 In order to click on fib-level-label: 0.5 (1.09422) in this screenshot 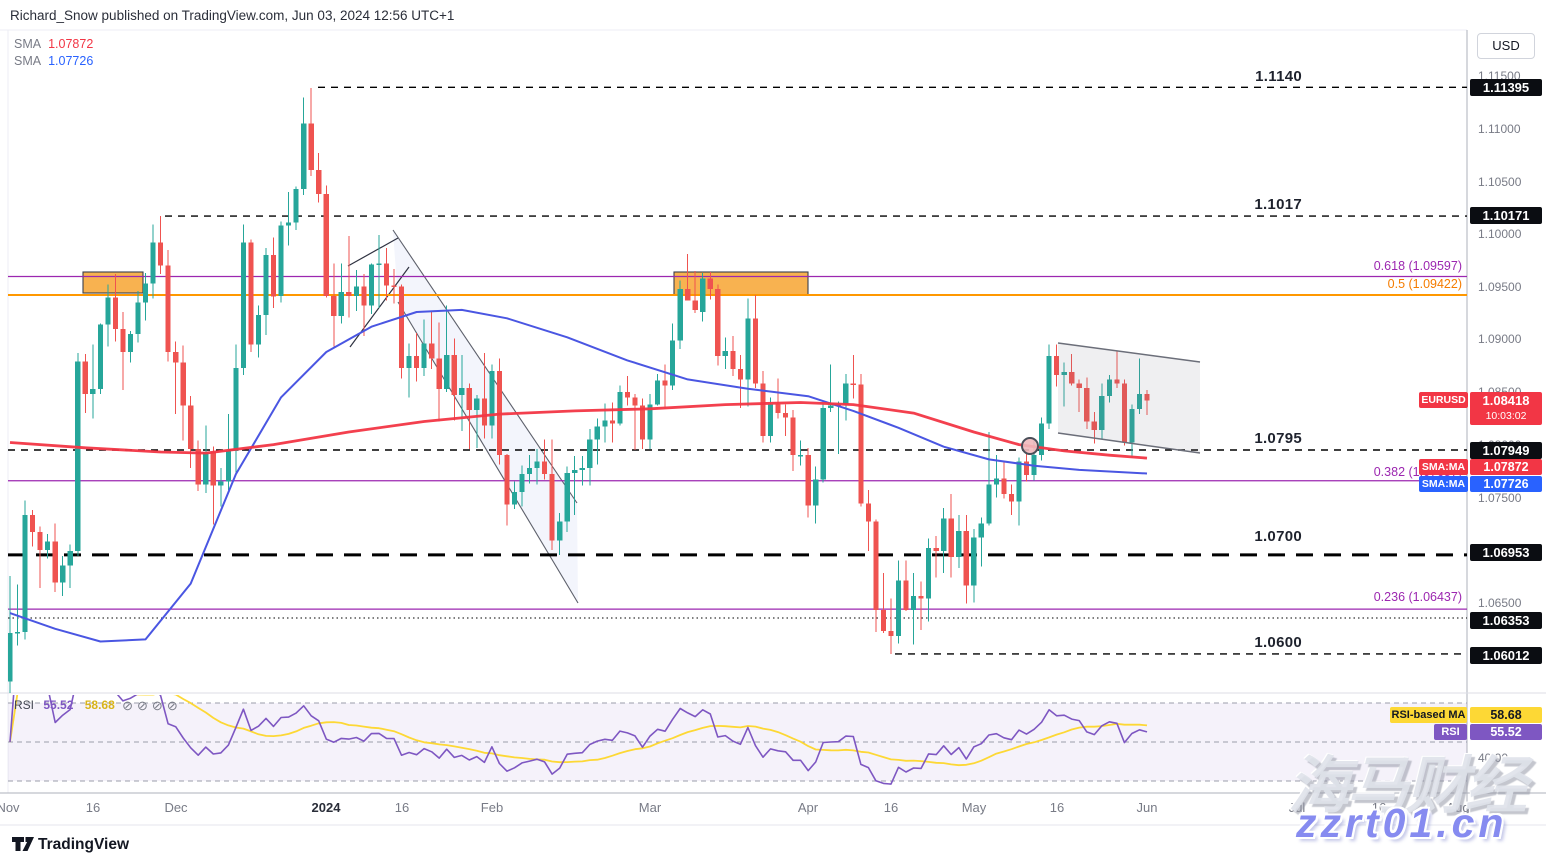, I will do `click(1424, 284)`.